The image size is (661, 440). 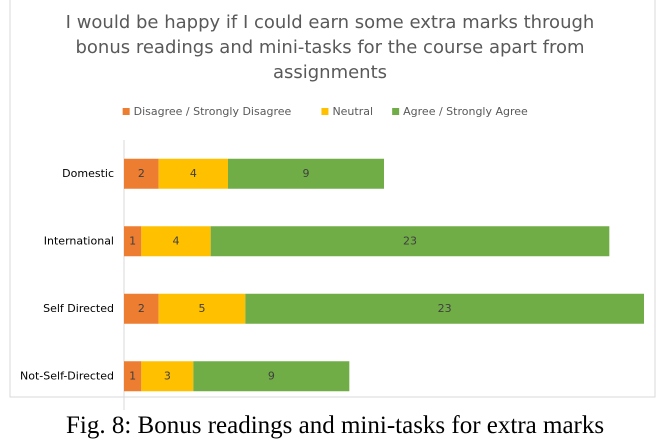 What do you see at coordinates (78, 308) in the screenshot?
I see `y-tick-label: Self Directed` at bounding box center [78, 308].